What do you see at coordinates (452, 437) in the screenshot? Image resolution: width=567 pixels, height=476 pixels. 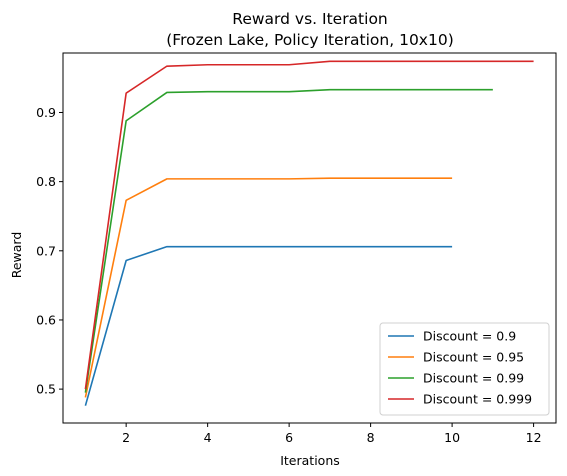 I see `x-tick-label: 10` at bounding box center [452, 437].